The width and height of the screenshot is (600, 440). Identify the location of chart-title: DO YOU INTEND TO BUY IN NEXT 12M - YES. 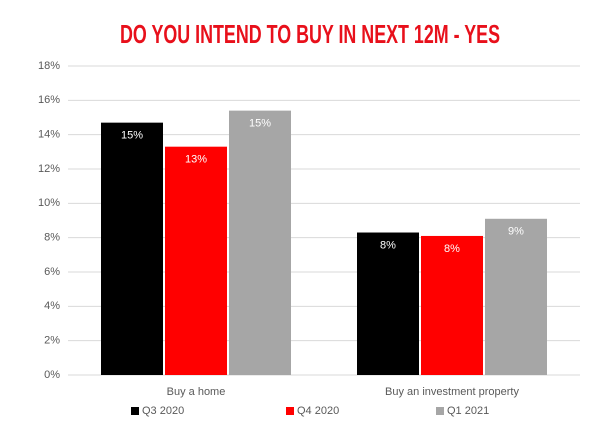
(310, 34).